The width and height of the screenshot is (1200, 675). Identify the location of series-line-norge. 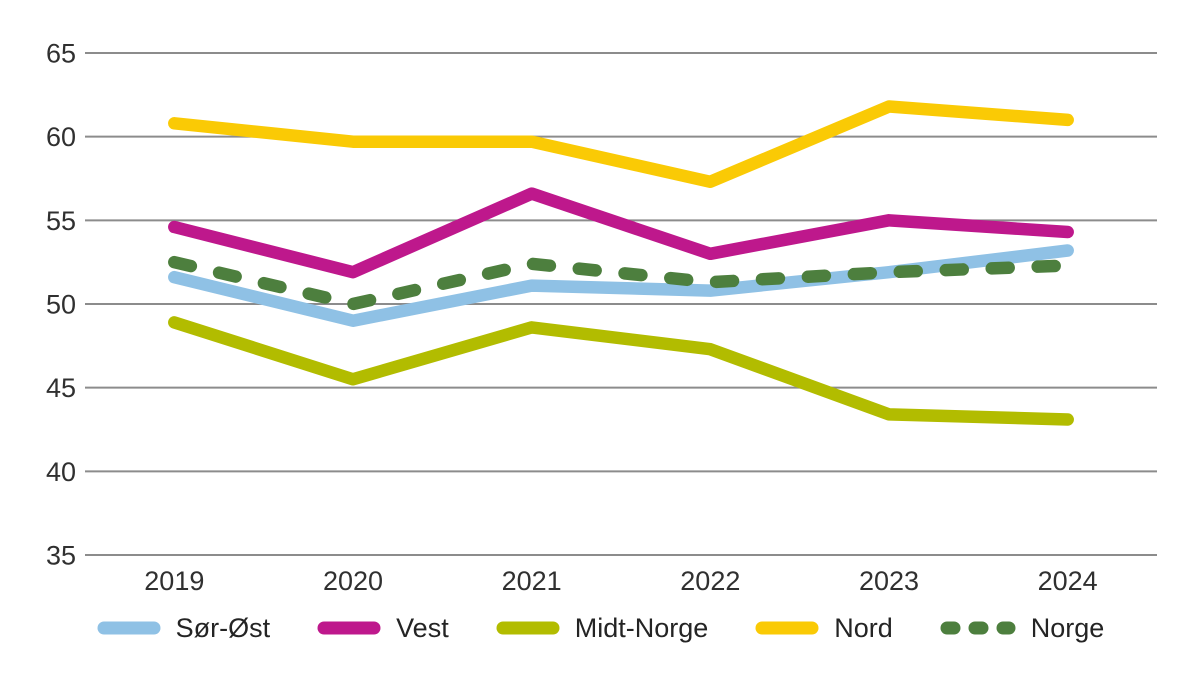
(621, 283).